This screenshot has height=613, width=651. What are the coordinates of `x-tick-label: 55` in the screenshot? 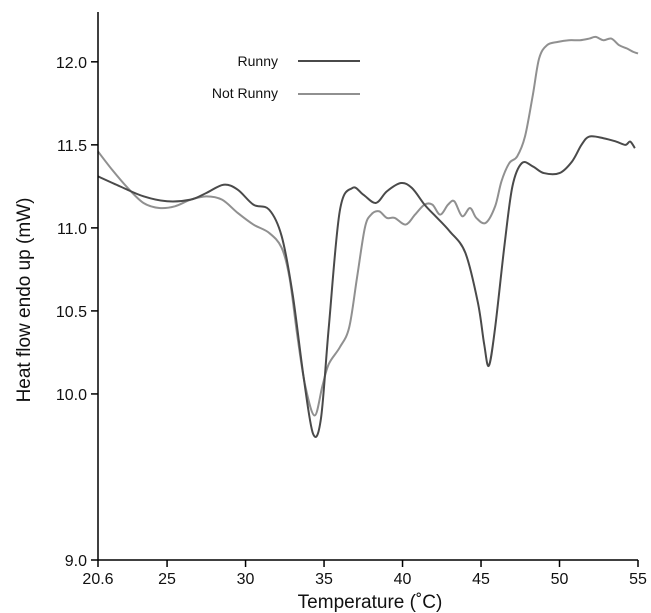 It's located at (638, 579).